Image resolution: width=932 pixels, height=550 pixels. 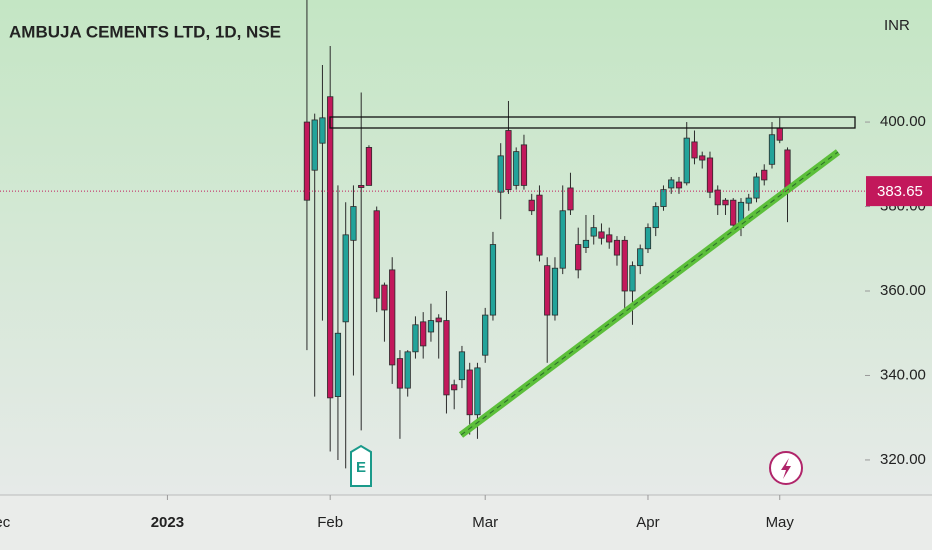 I want to click on y-tick-label: 320.00, so click(x=903, y=459).